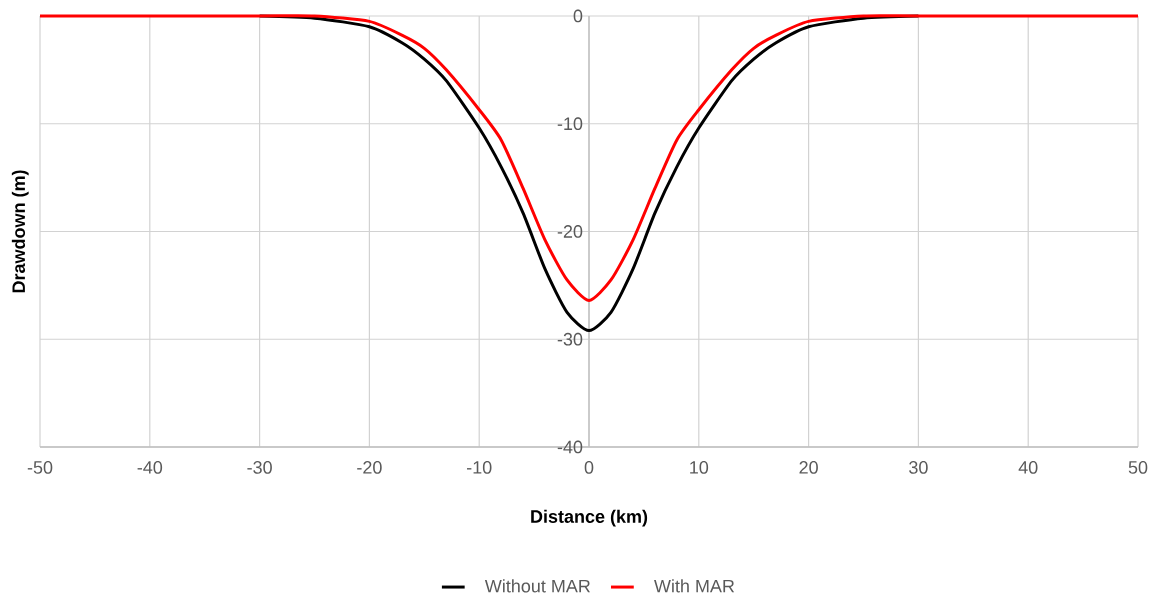 The image size is (1161, 605). I want to click on y-tick-label: -20, so click(570, 231).